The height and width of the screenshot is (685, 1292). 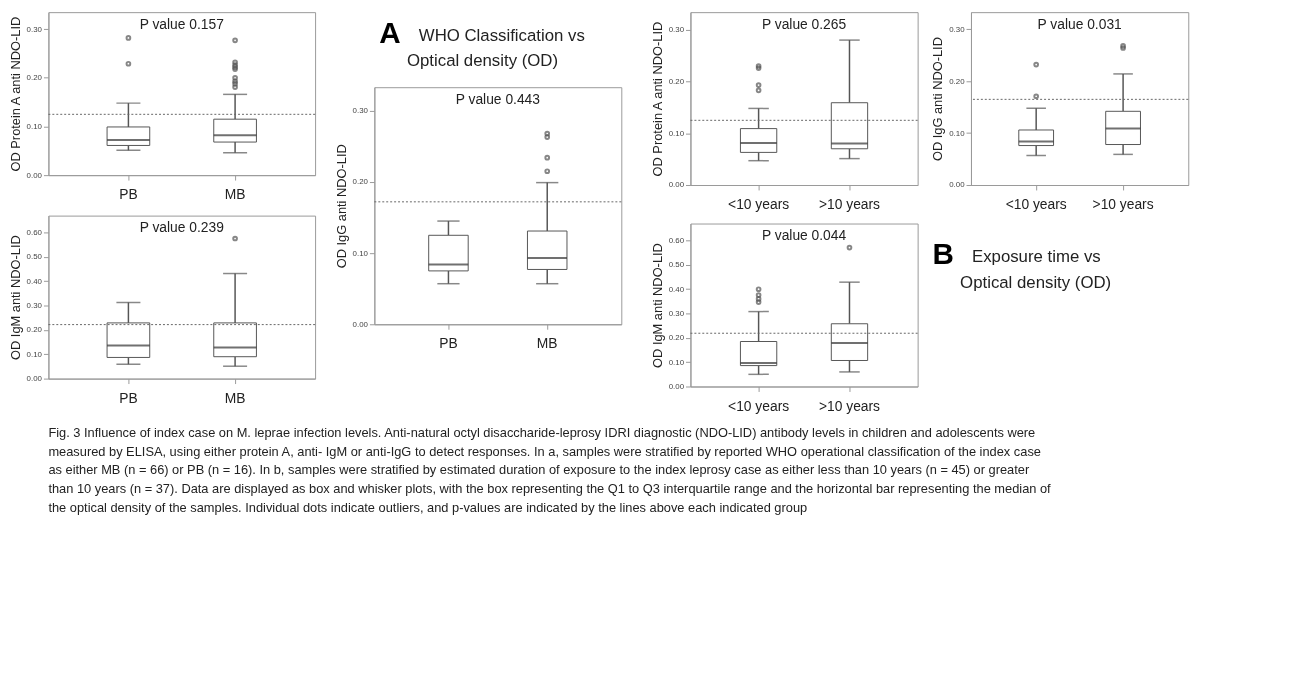 I want to click on annotation: P value 0.044, so click(x=804, y=235).